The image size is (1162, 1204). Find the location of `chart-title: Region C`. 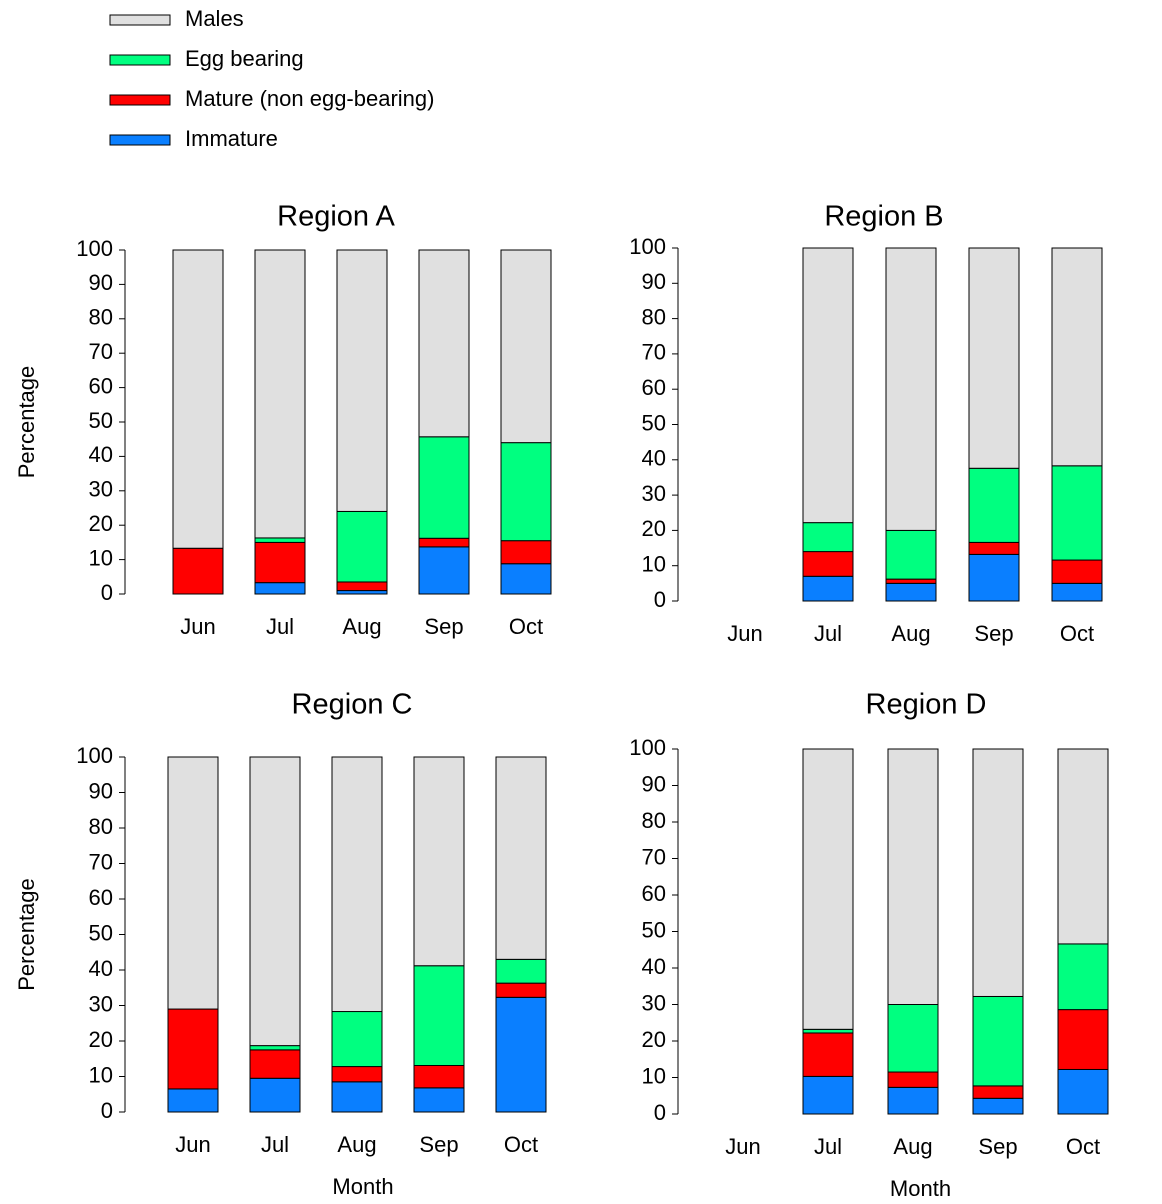

chart-title: Region C is located at coordinates (352, 705).